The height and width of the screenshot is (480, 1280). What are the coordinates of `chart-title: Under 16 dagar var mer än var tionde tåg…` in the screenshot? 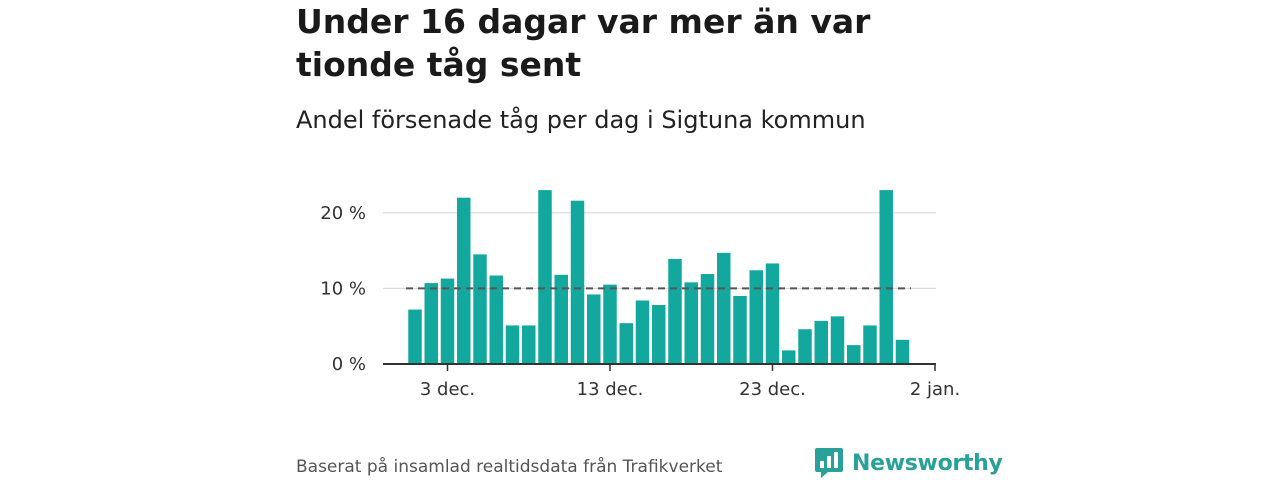 It's located at (583, 43).